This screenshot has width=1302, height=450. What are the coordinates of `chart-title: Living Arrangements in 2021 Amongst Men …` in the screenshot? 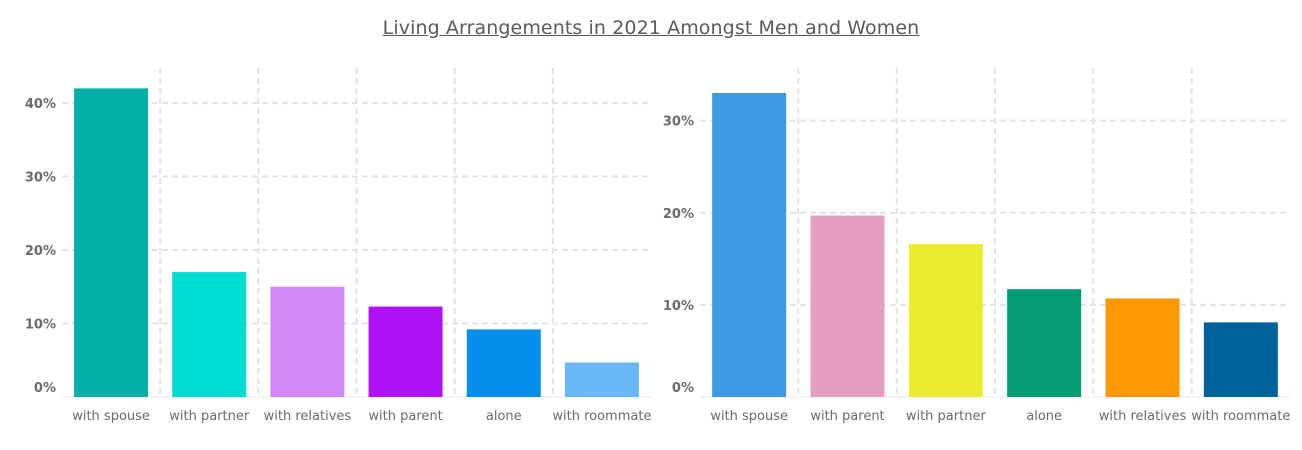 It's located at (651, 28).